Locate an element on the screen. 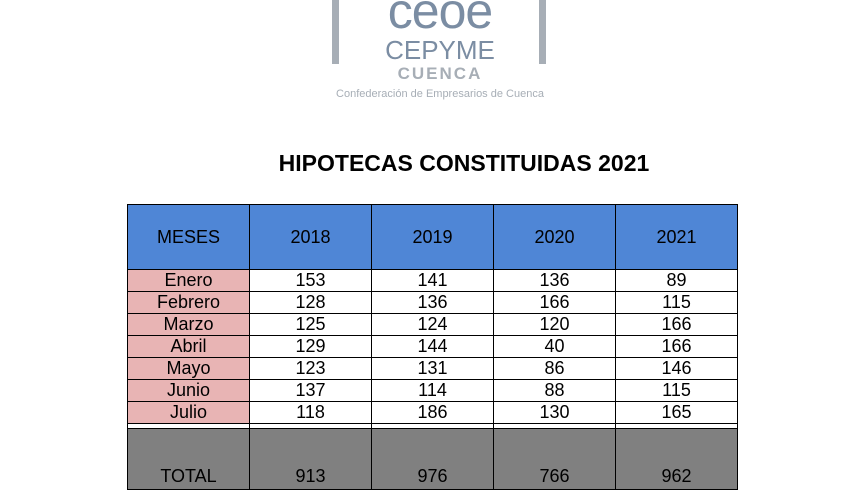  table-row: Febrero 128 136 166 115 is located at coordinates (432, 302).